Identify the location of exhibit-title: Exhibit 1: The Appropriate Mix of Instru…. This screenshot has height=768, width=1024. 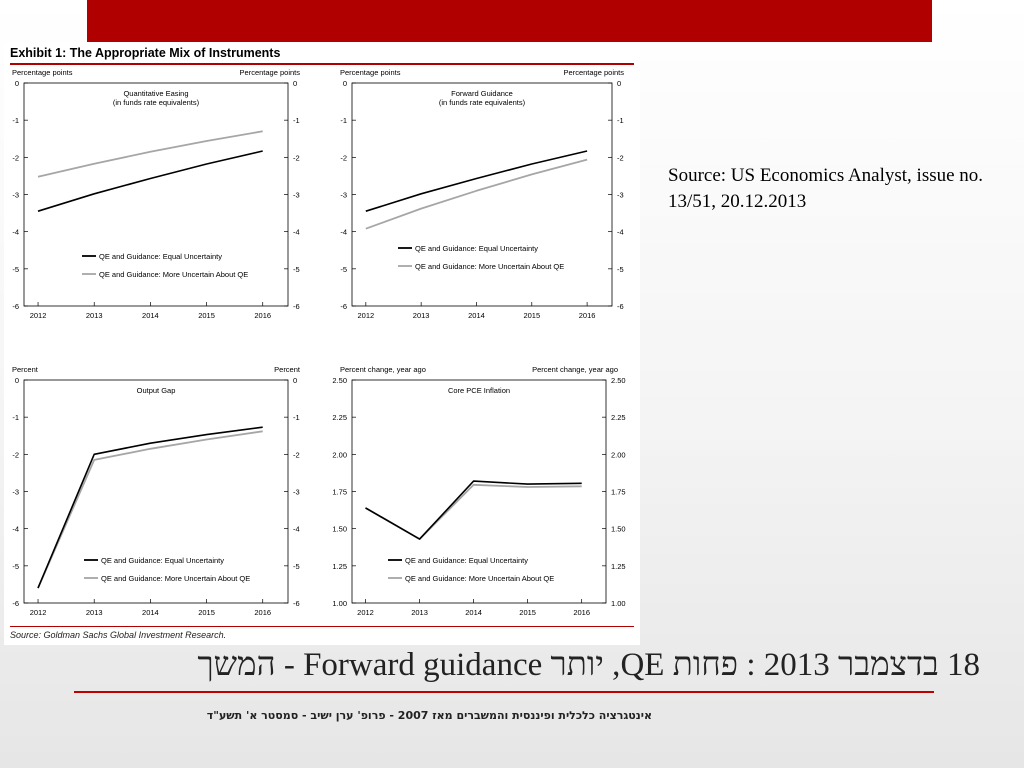
(145, 53).